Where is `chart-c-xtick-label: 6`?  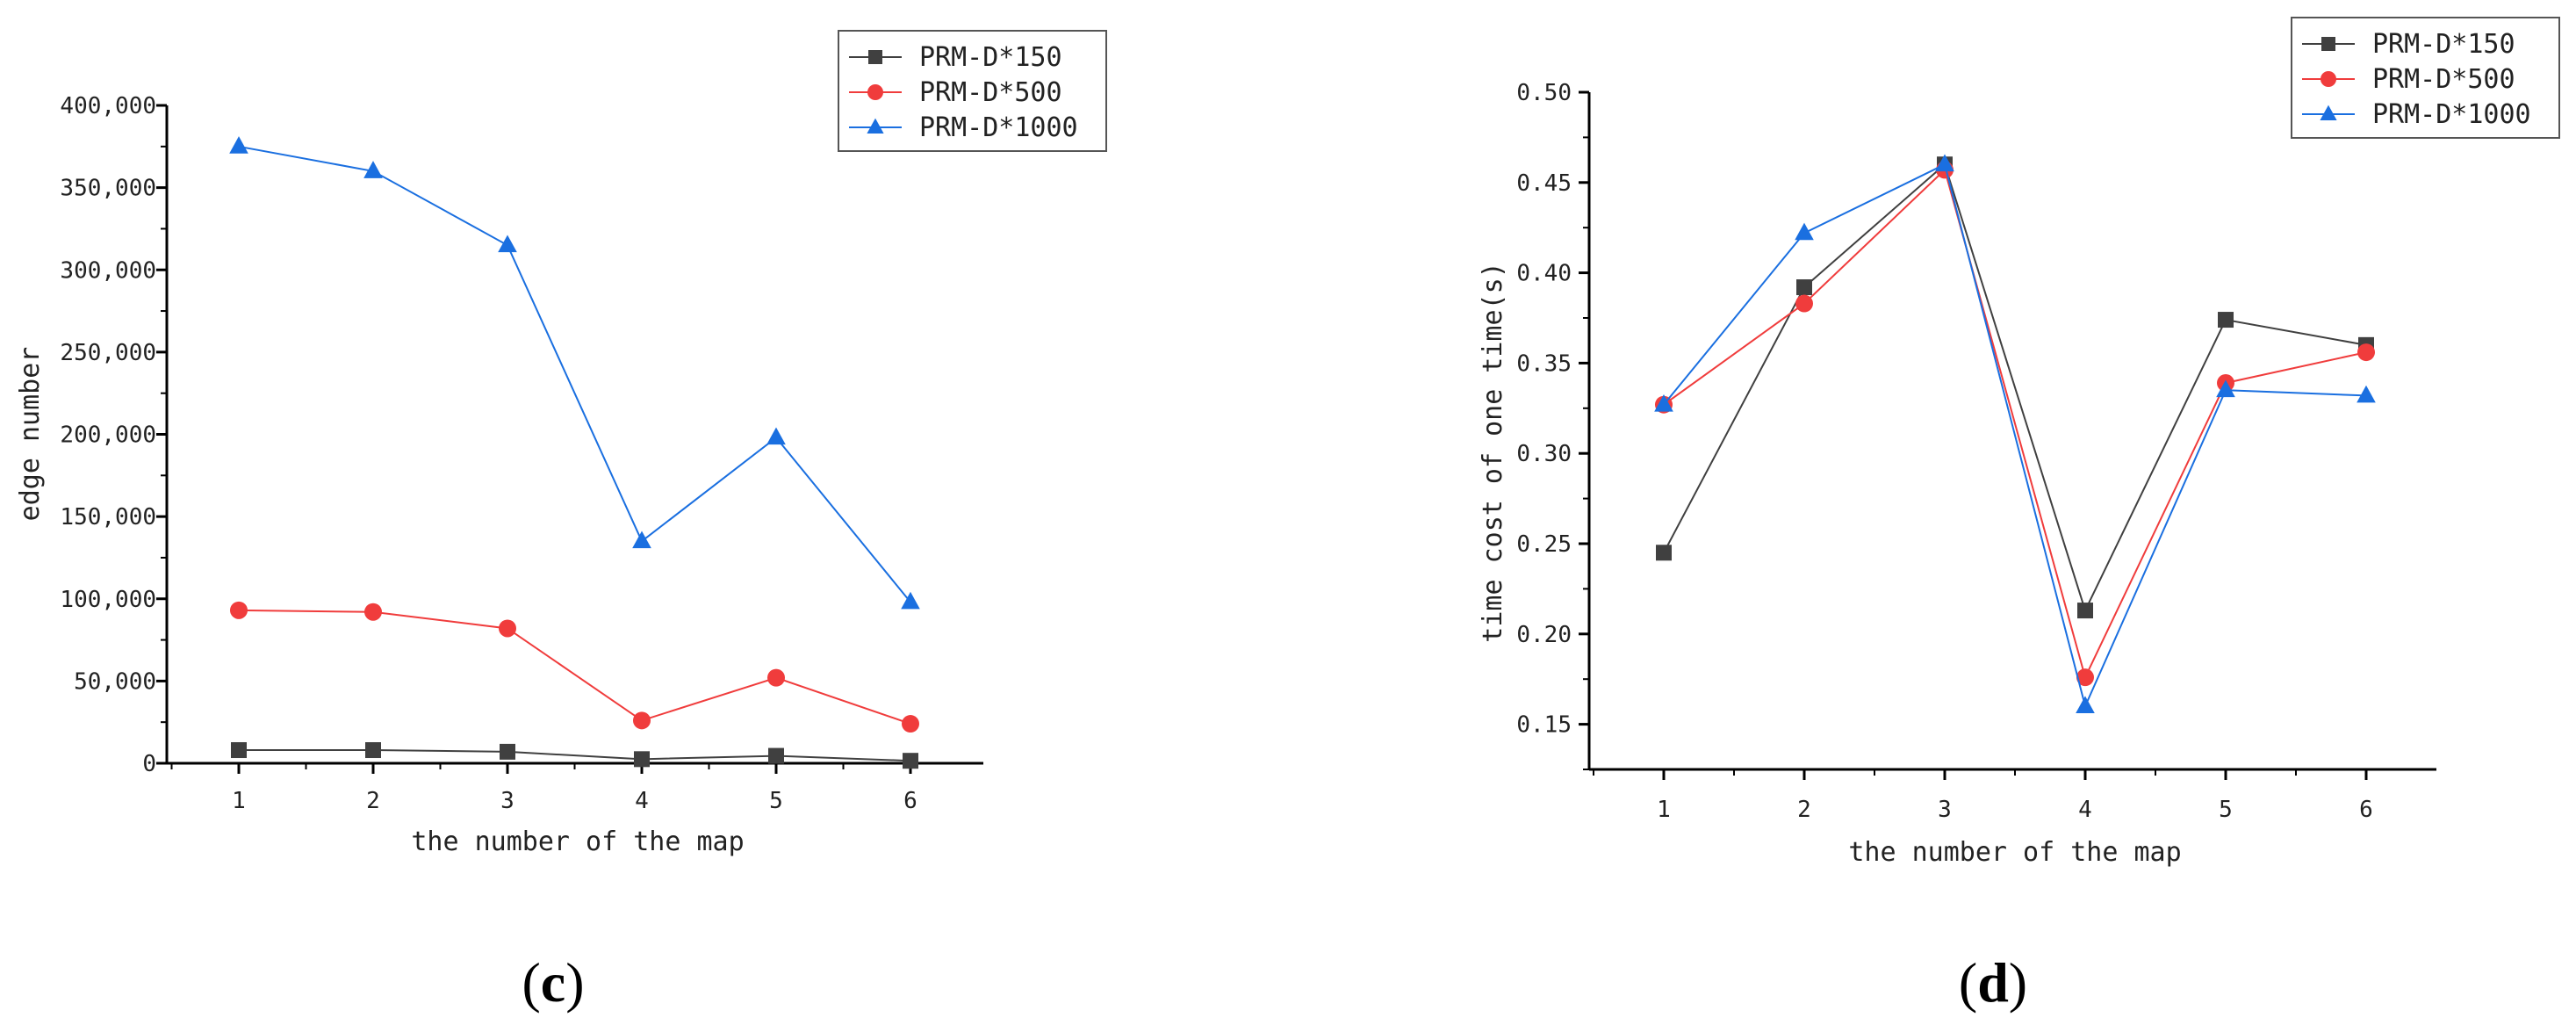
chart-c-xtick-label: 6 is located at coordinates (910, 801).